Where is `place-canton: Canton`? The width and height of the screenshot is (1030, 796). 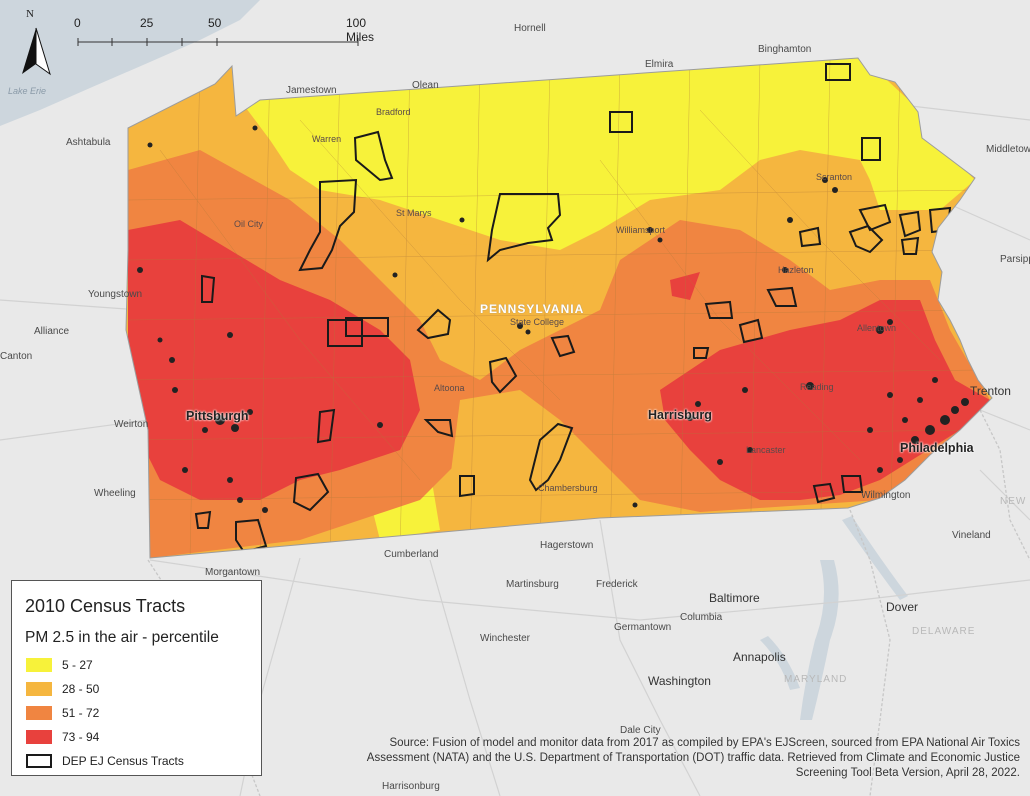
place-canton: Canton is located at coordinates (16, 356).